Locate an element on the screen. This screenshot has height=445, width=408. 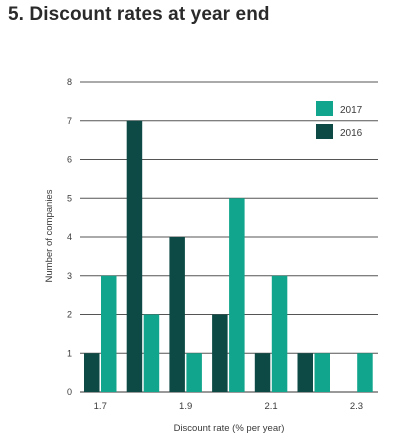
bar-2016-1.9 is located at coordinates (177, 314).